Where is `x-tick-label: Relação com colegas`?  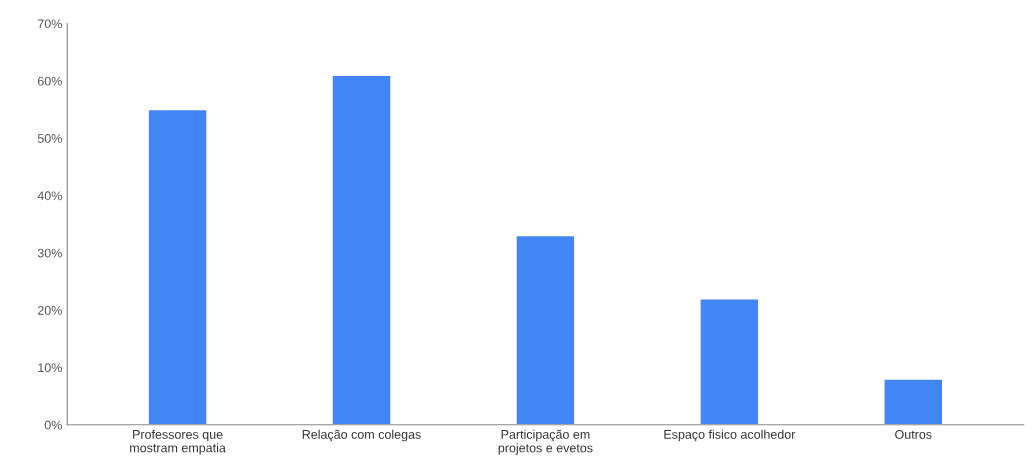 x-tick-label: Relação com colegas is located at coordinates (361, 435).